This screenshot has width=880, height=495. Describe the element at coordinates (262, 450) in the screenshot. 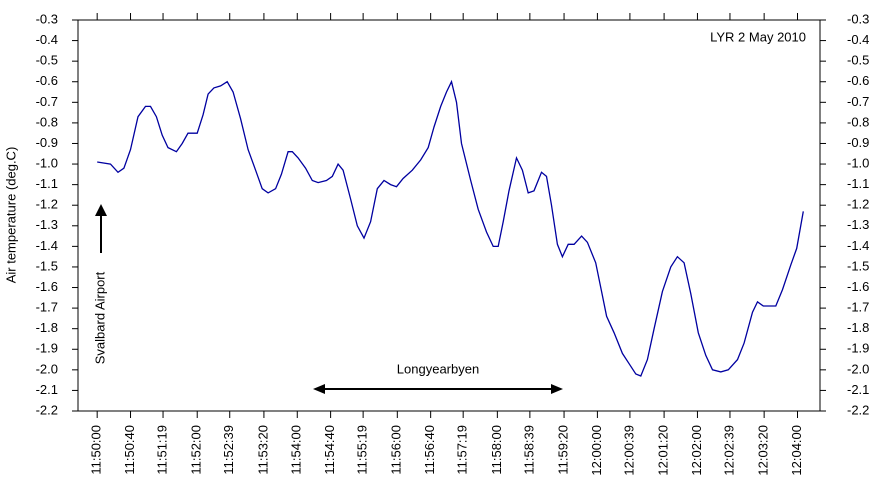

I see `x-tick-label: 11:53:20` at that location.